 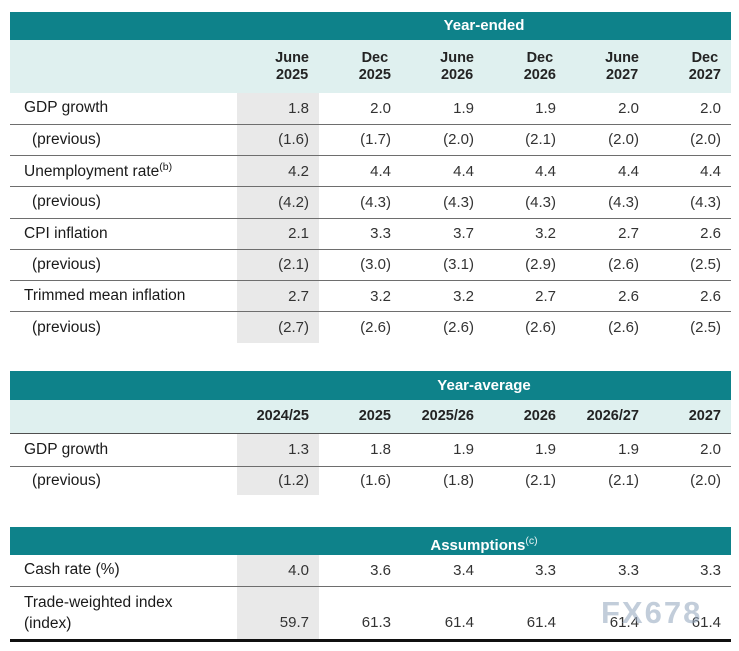 What do you see at coordinates (370, 385) in the screenshot?
I see `year-average-title-bar: Year-average` at bounding box center [370, 385].